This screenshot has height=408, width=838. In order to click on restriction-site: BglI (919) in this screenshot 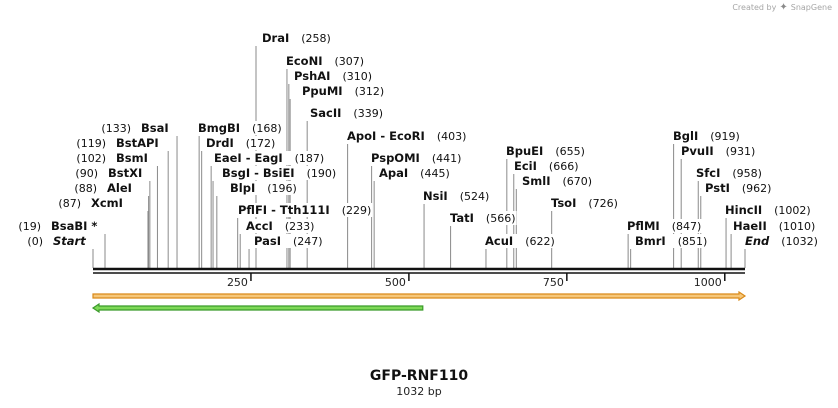, I will do `click(706, 136)`.